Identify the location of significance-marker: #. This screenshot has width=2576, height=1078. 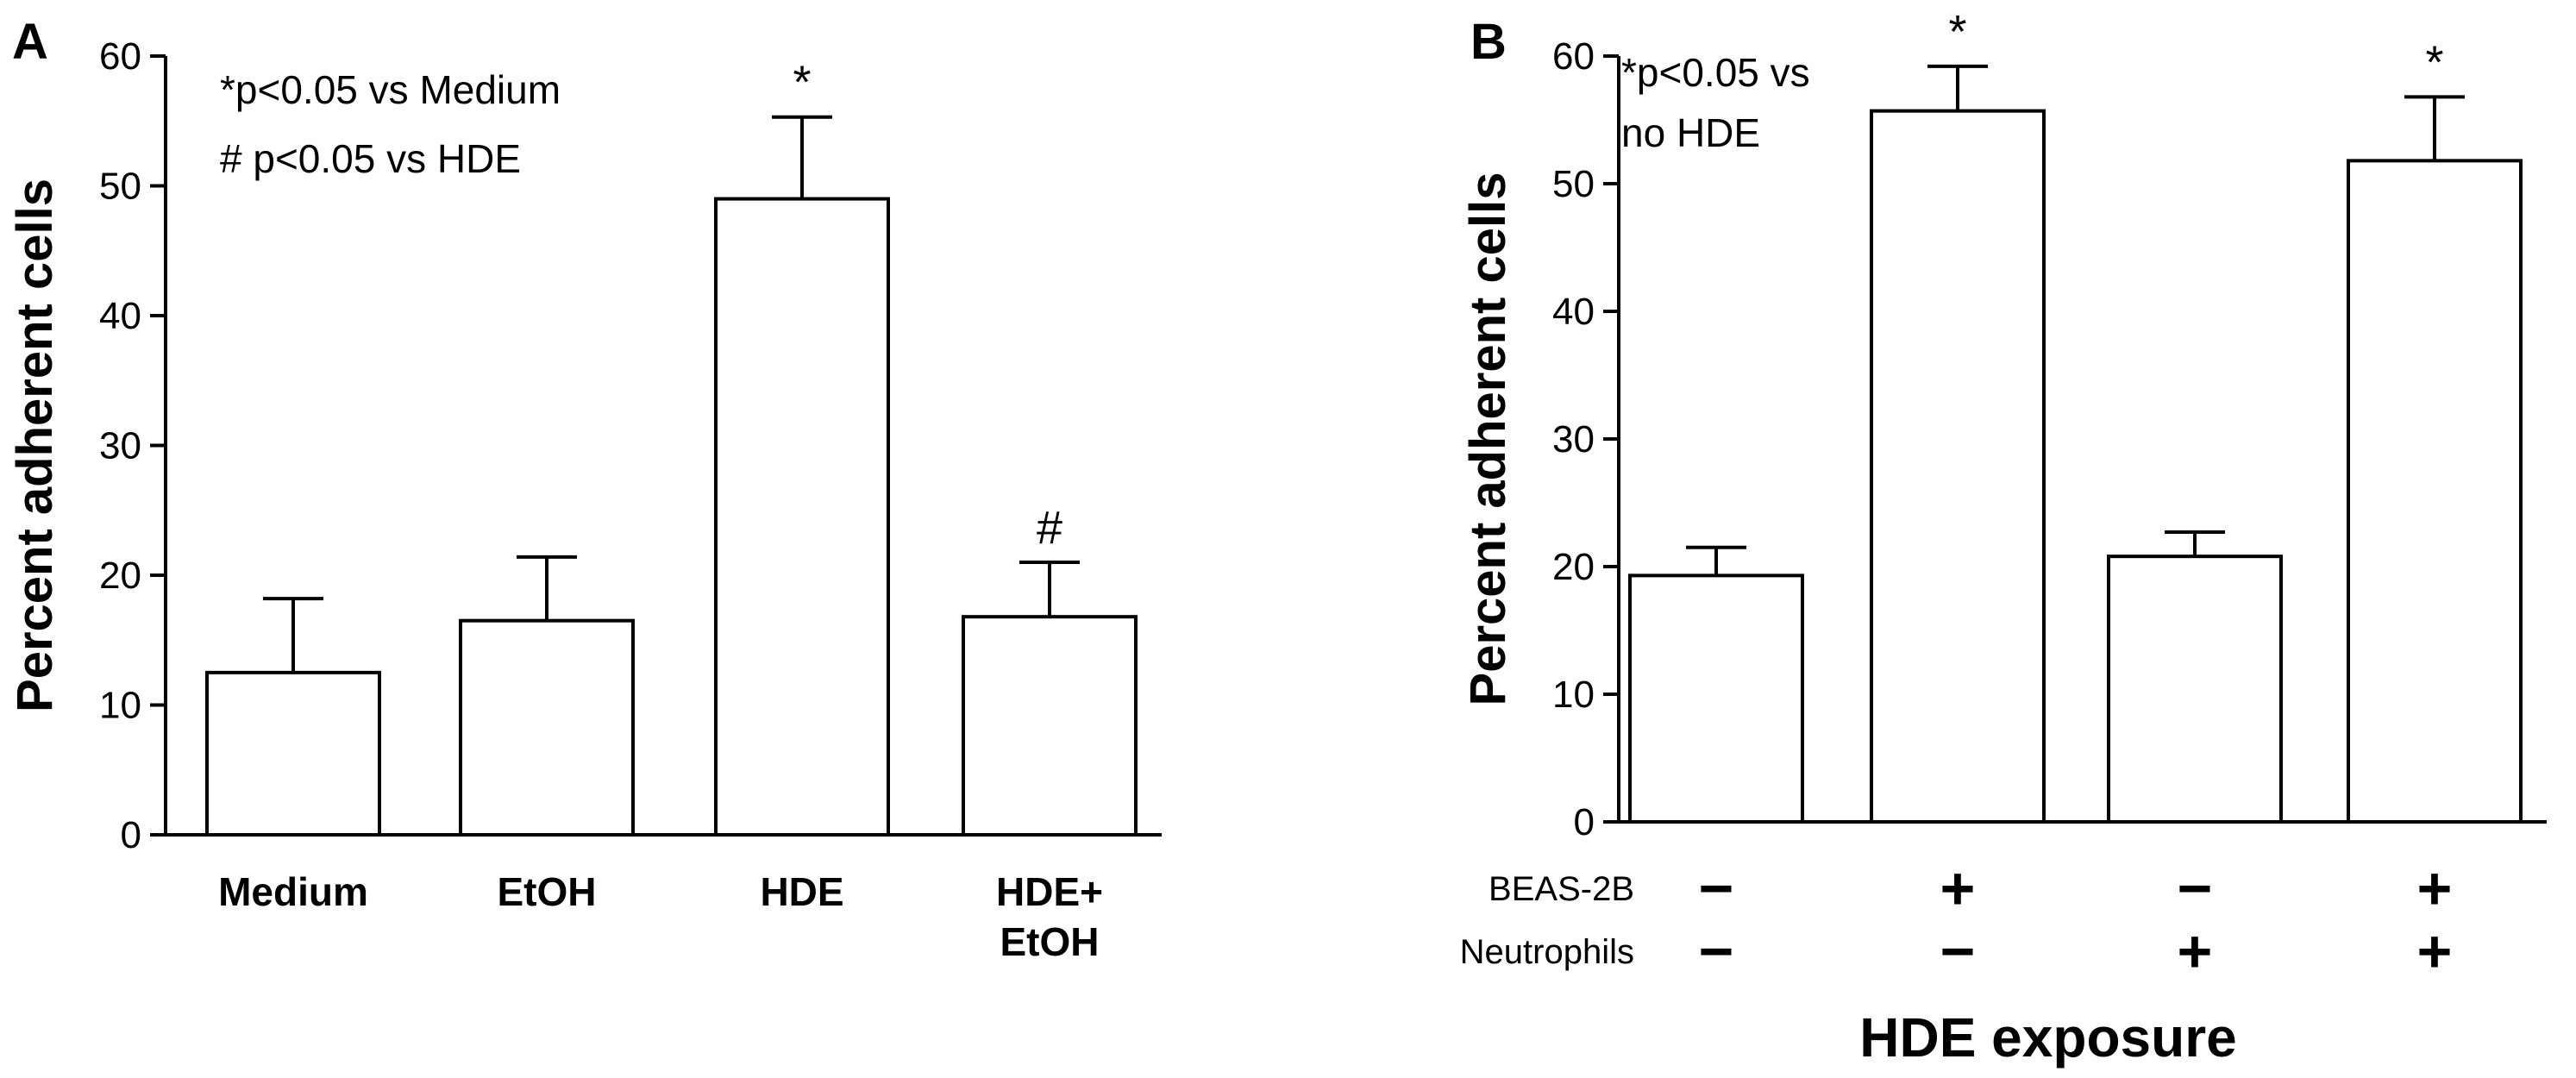
(1049, 528).